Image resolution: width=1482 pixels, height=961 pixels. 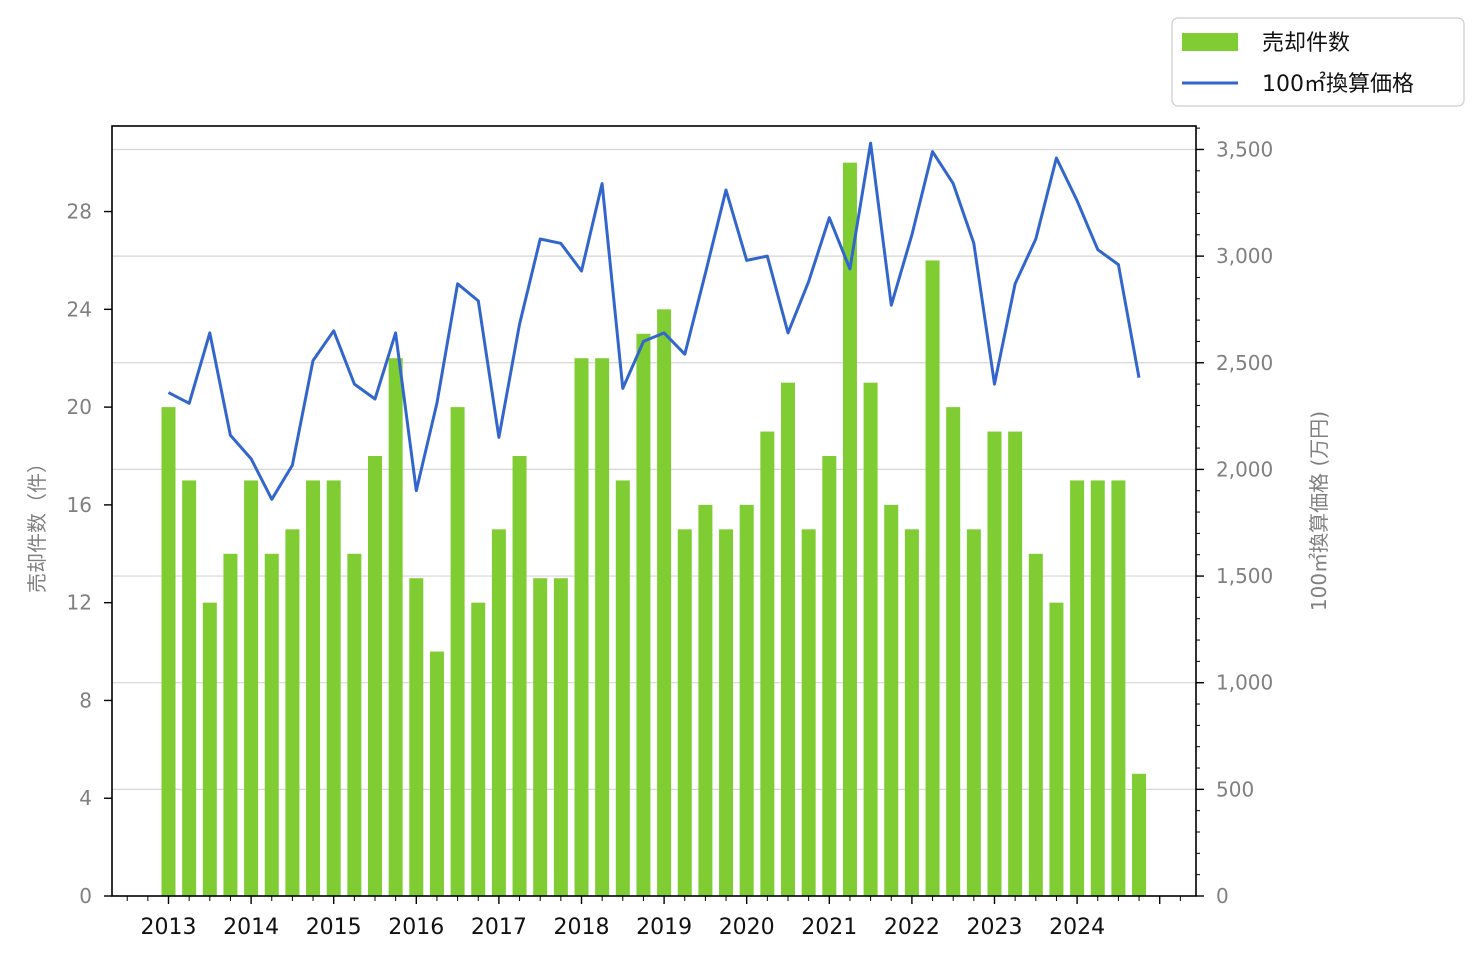 What do you see at coordinates (79, 309) in the screenshot?
I see `left-tick-label: 24` at bounding box center [79, 309].